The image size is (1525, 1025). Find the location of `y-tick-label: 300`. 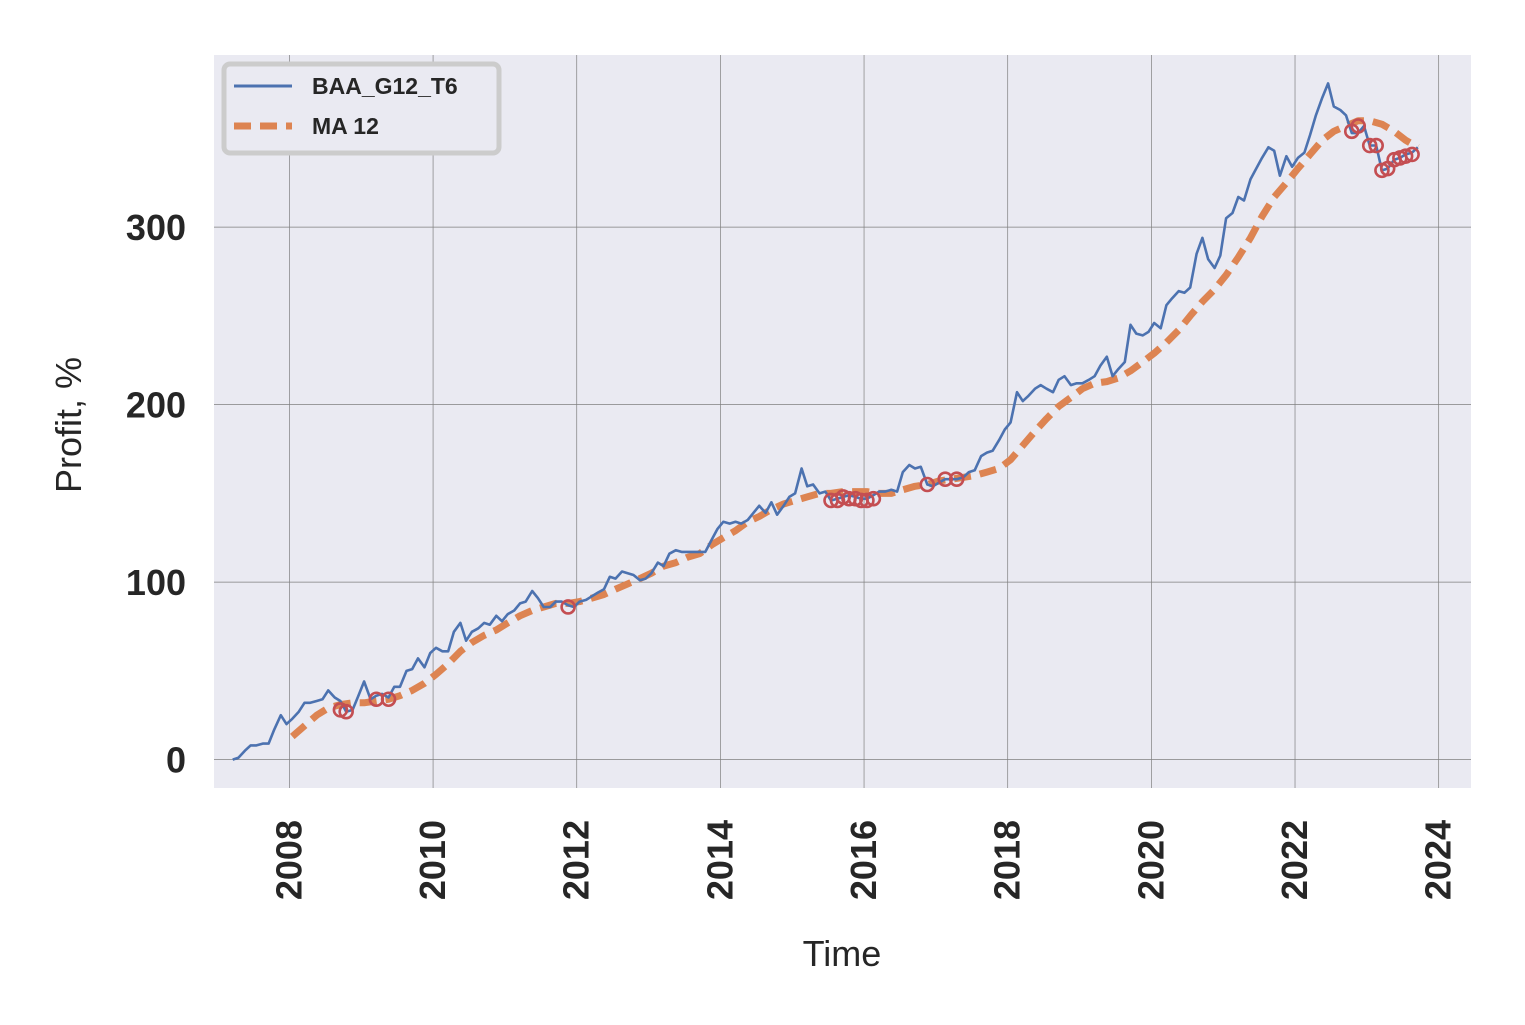

y-tick-label: 300 is located at coordinates (156, 227).